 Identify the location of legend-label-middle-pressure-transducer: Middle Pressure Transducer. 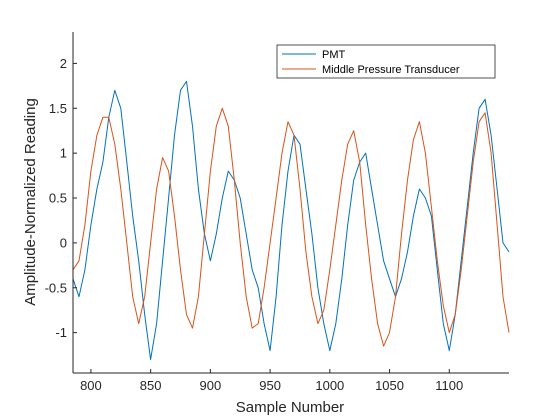
(391, 70).